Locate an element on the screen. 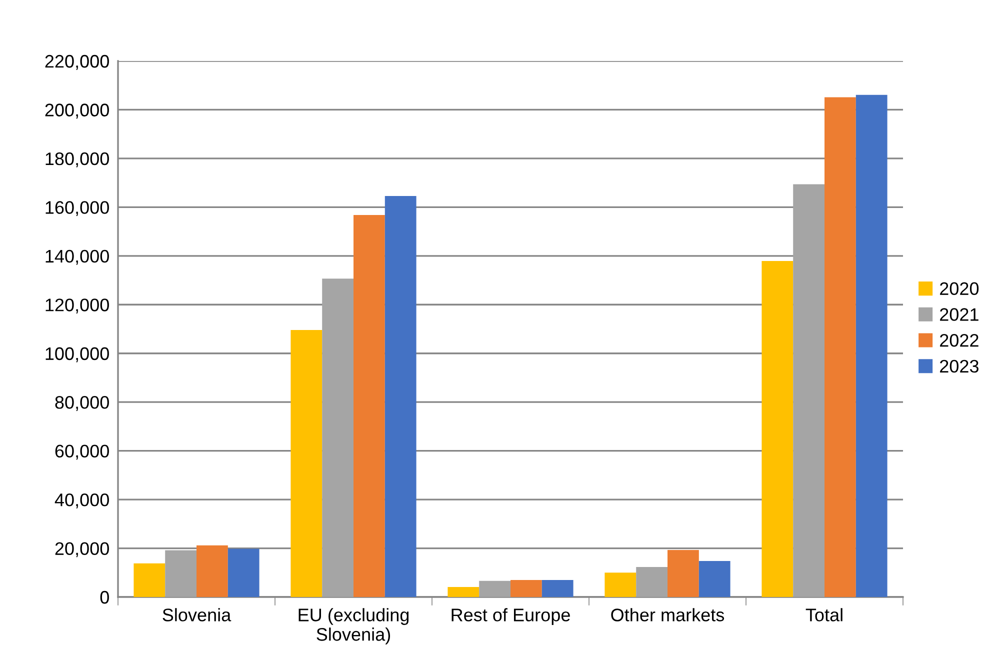 Image resolution: width=986 pixels, height=662 pixels. y-tick-label: 80,000 is located at coordinates (82, 403).